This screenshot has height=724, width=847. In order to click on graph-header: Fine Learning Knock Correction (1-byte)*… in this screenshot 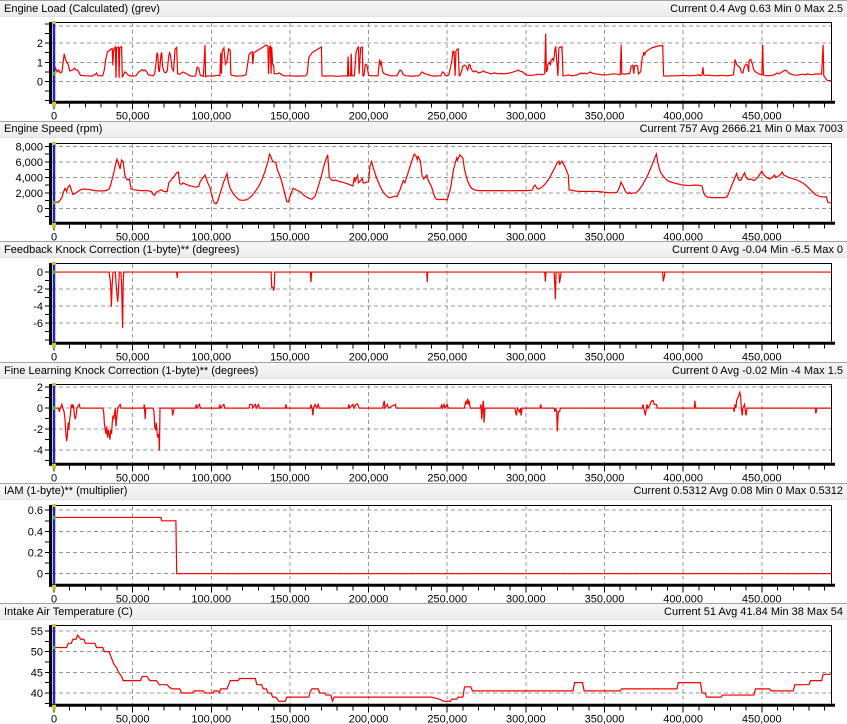, I will do `click(423, 371)`.